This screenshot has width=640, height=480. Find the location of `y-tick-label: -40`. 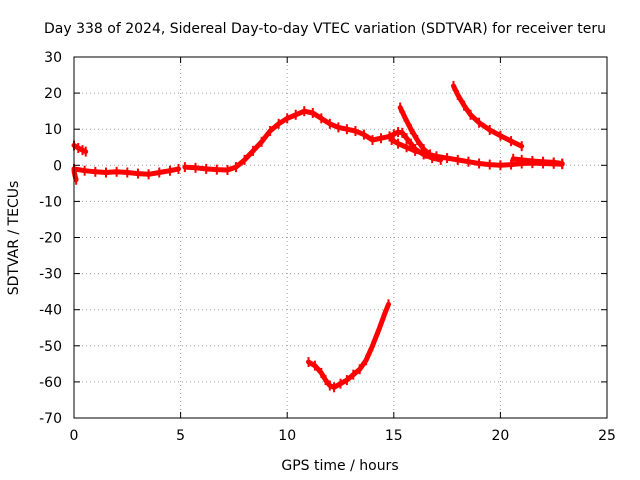

y-tick-label: -40 is located at coordinates (50, 311).